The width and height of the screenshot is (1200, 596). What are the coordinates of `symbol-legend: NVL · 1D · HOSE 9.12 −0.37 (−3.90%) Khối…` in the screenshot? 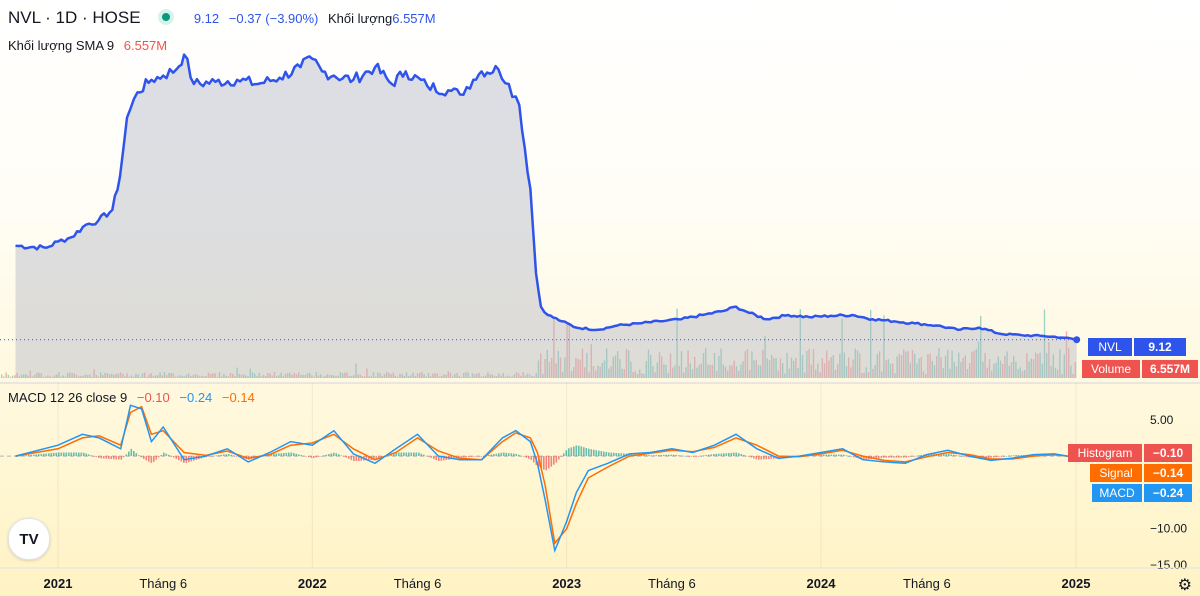 It's located at (222, 18).